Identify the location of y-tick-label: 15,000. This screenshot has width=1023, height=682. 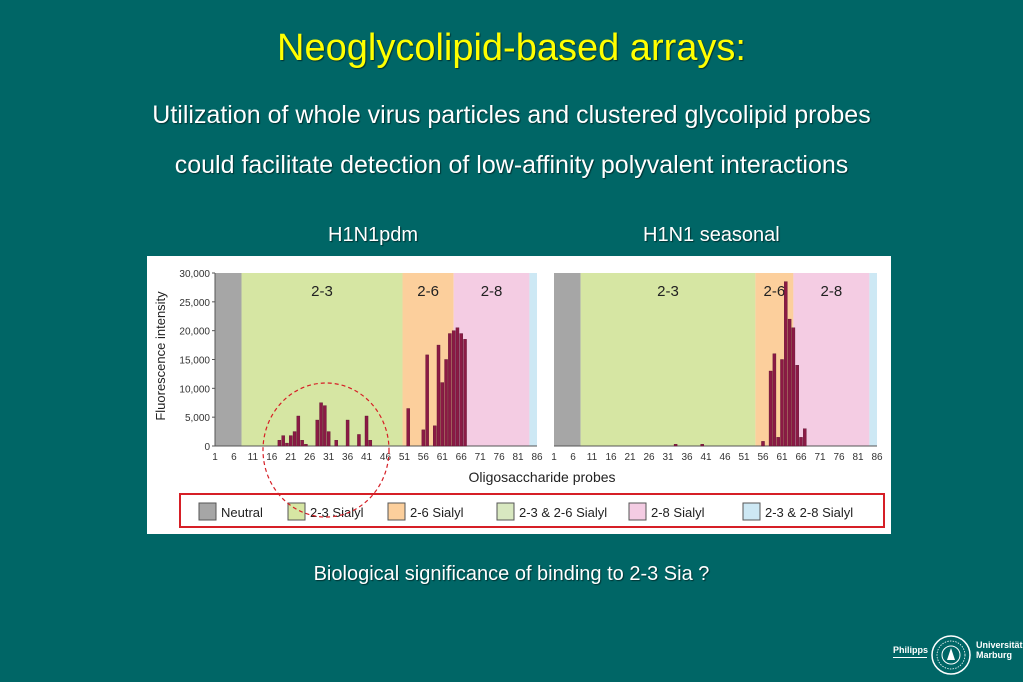
(194, 361).